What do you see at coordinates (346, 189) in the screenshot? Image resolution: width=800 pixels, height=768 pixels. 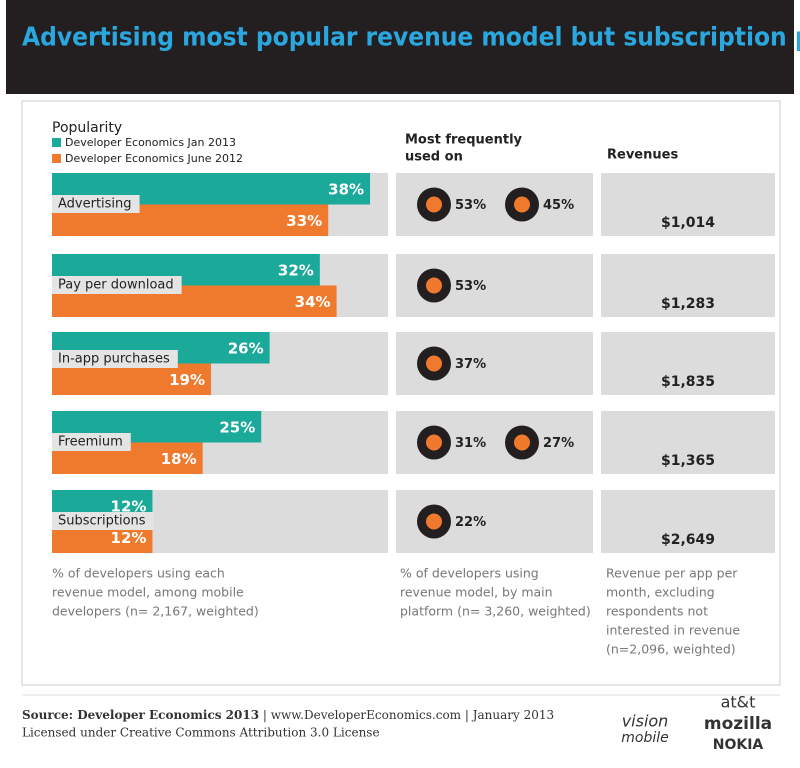 I see `value-label: 38%` at bounding box center [346, 189].